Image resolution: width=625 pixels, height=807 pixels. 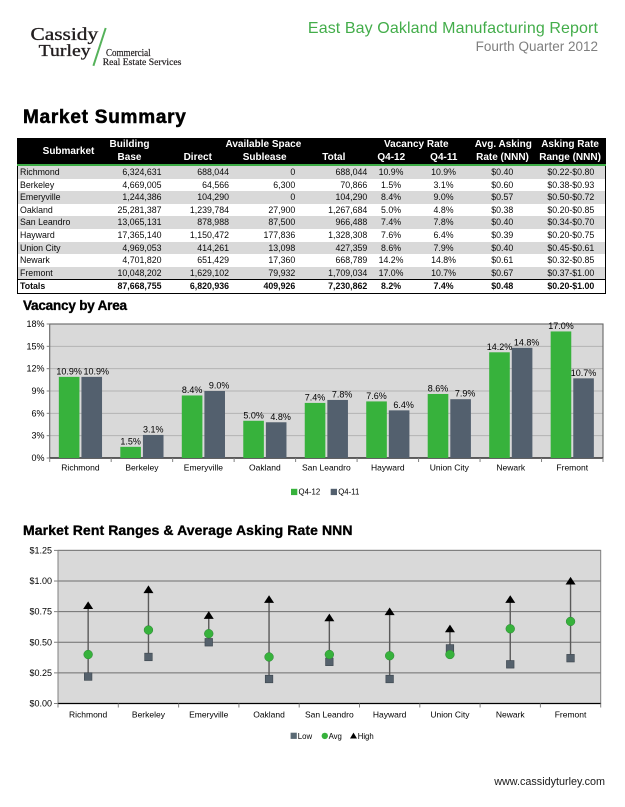 What do you see at coordinates (584, 373) in the screenshot?
I see `svg-text: 10.7%` at bounding box center [584, 373].